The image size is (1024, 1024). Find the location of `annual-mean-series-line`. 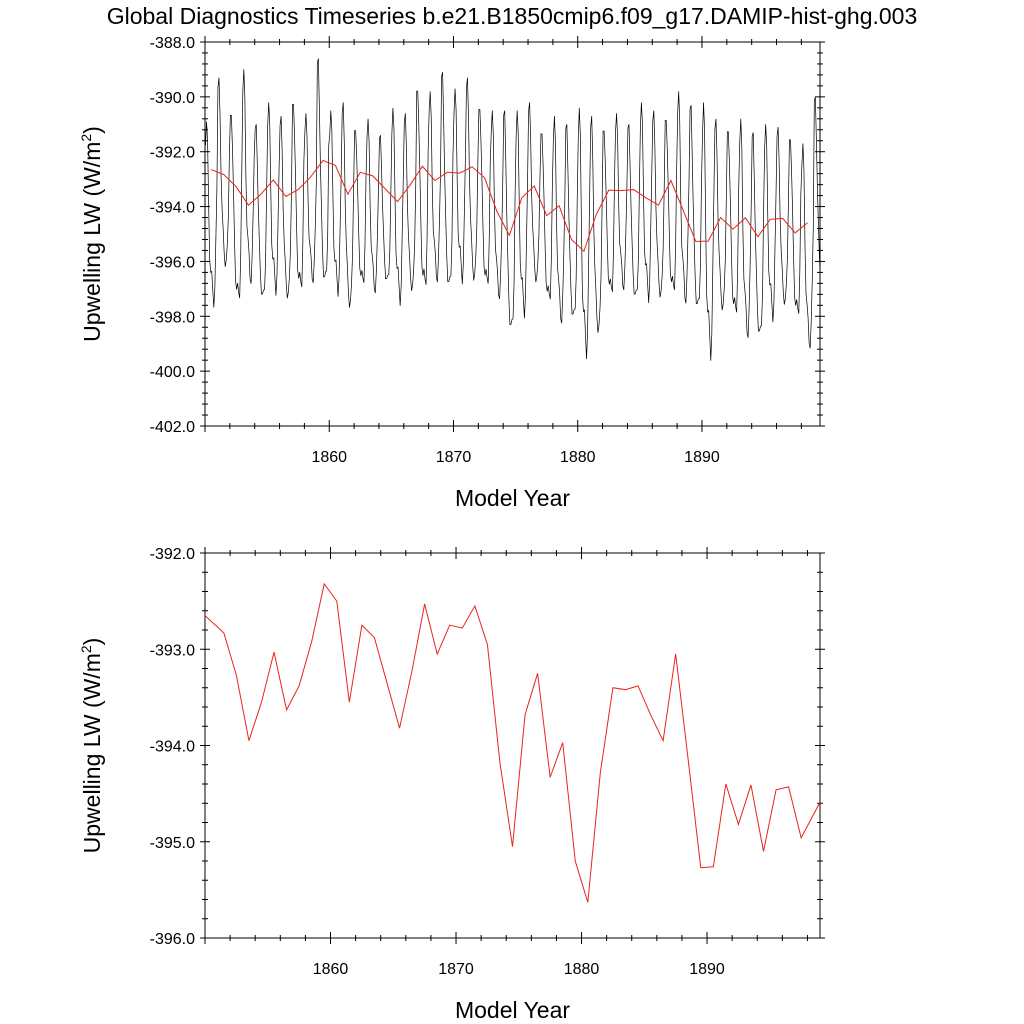

annual-mean-series-line is located at coordinates (509, 206).